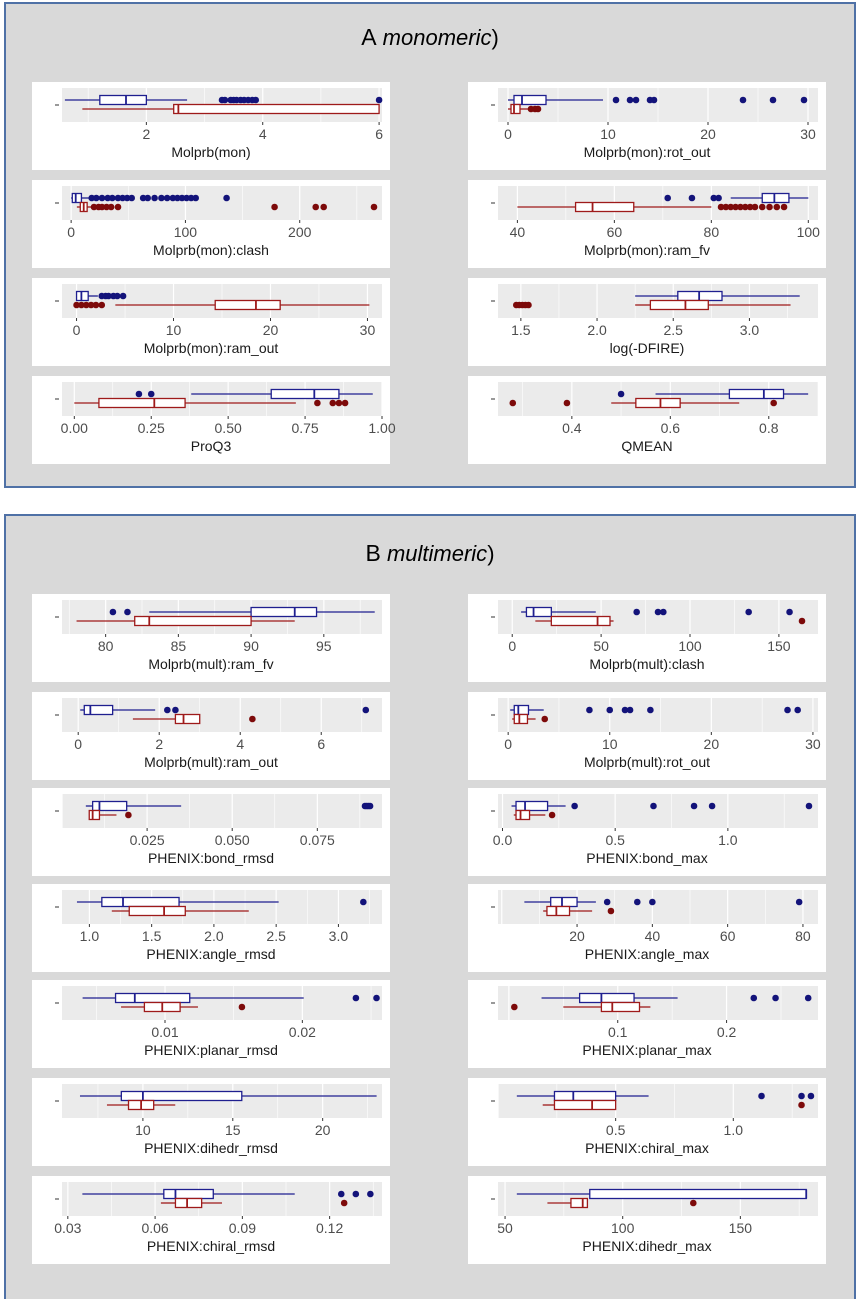 The image size is (860, 1299). Describe the element at coordinates (233, 1130) in the screenshot. I see `x-tick-label: 15` at that location.